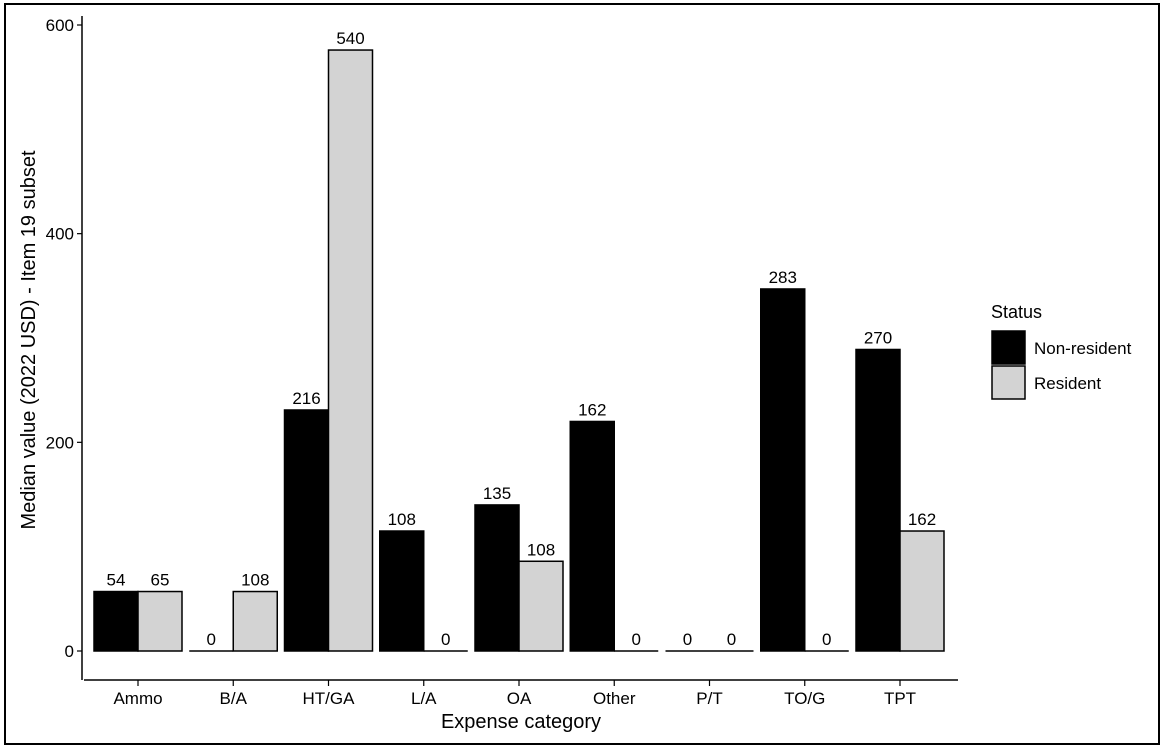 The width and height of the screenshot is (1167, 752). What do you see at coordinates (521, 722) in the screenshot?
I see `x-axis-title: Expense category` at bounding box center [521, 722].